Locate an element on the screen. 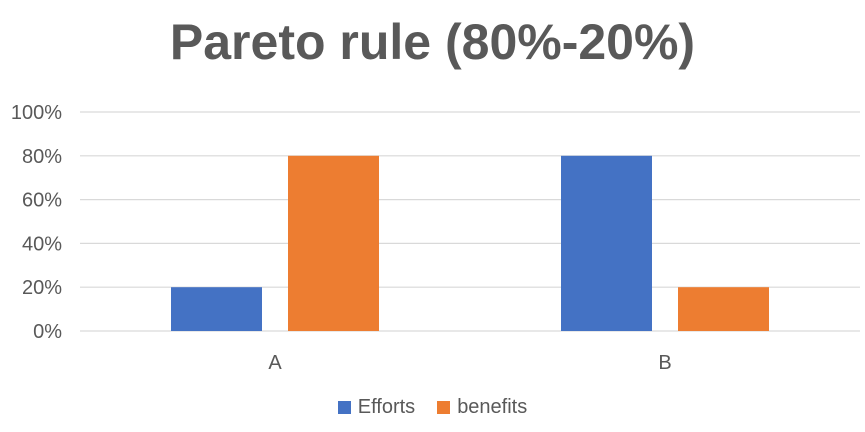 This screenshot has width=865, height=432. y-tick-label: 60% is located at coordinates (42, 201).